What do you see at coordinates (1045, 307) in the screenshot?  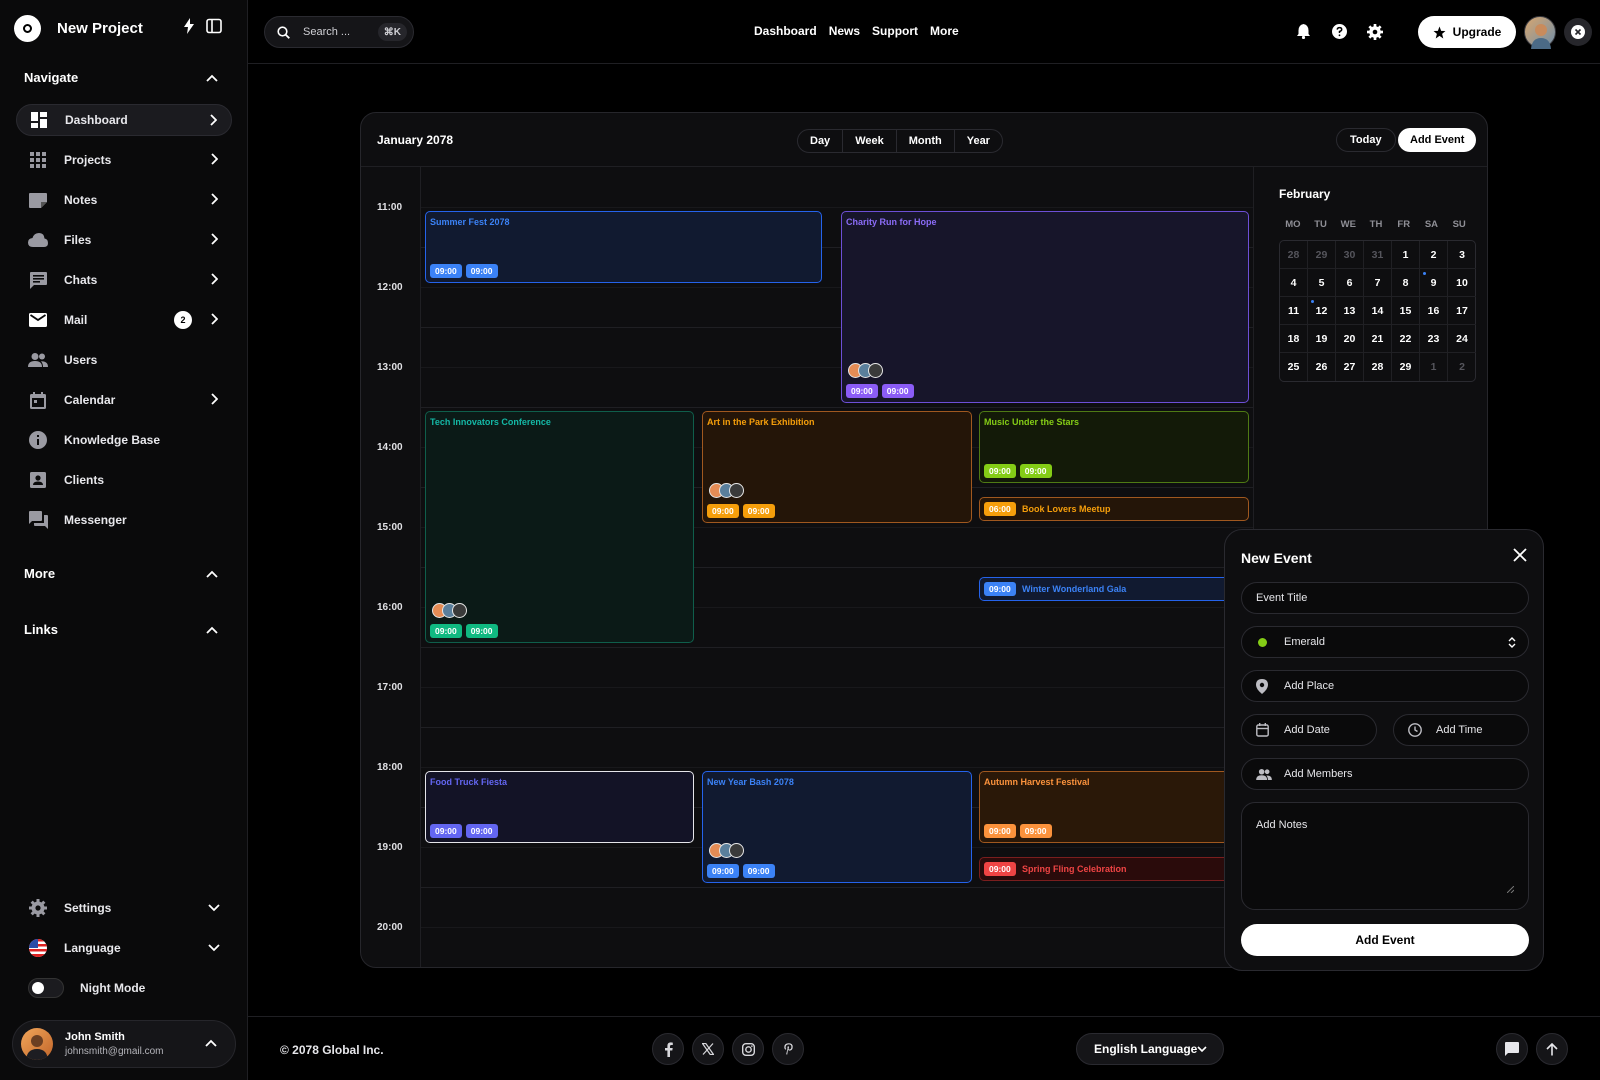 I see `event-card: Charity Run for Hope 09:00 09:00` at bounding box center [1045, 307].